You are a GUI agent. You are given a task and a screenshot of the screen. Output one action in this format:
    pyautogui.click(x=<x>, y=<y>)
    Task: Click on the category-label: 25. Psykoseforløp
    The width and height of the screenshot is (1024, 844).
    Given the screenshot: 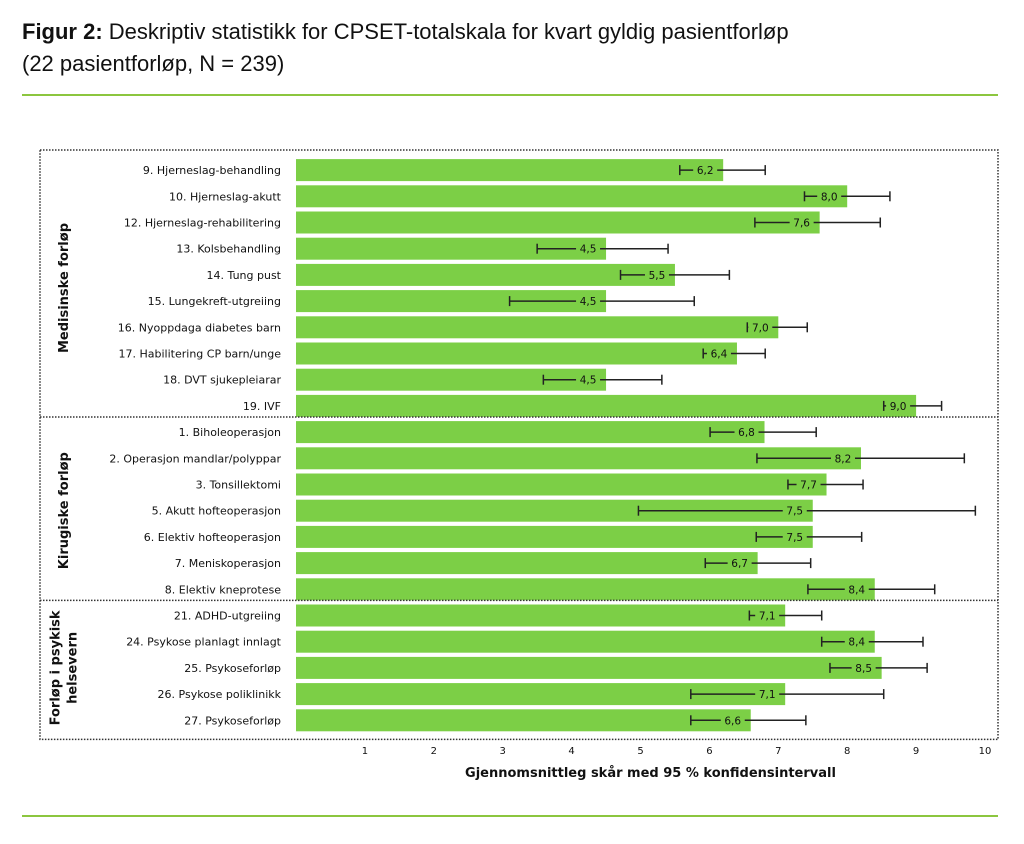 What is the action you would take?
    pyautogui.click(x=232, y=668)
    